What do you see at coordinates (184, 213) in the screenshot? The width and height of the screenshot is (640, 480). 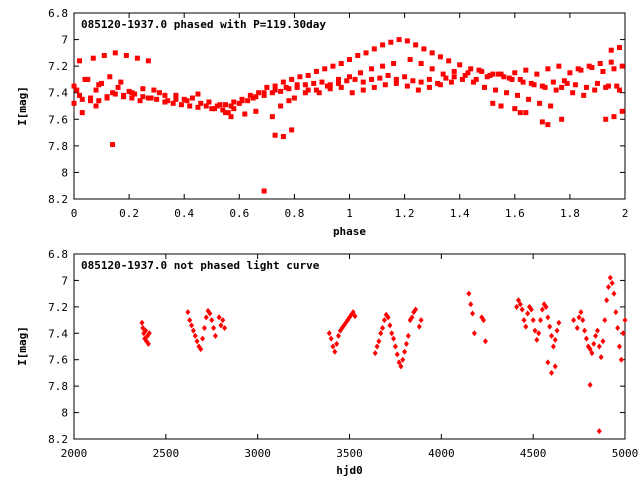 I see `x-tick-label: 0.4` at bounding box center [184, 213].